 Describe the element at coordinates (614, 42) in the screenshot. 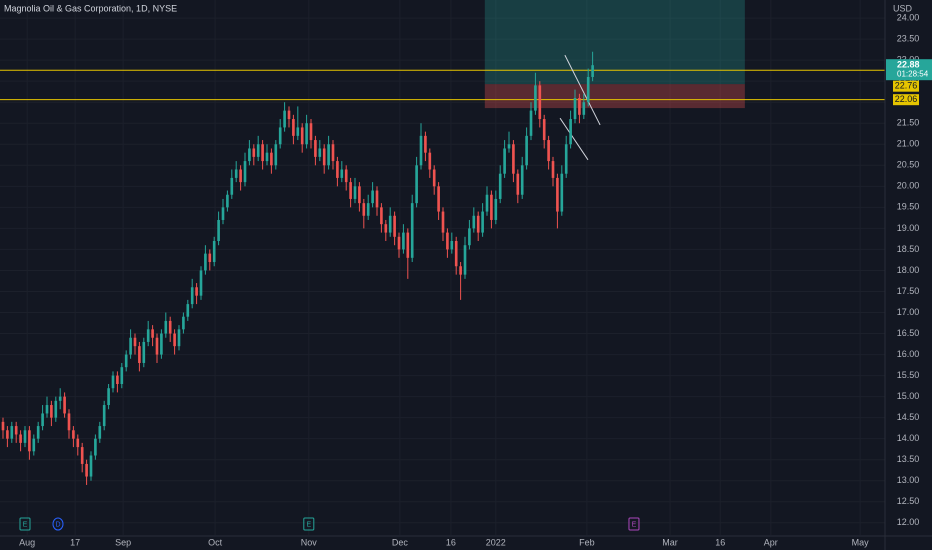

I see `position-target-zone` at that location.